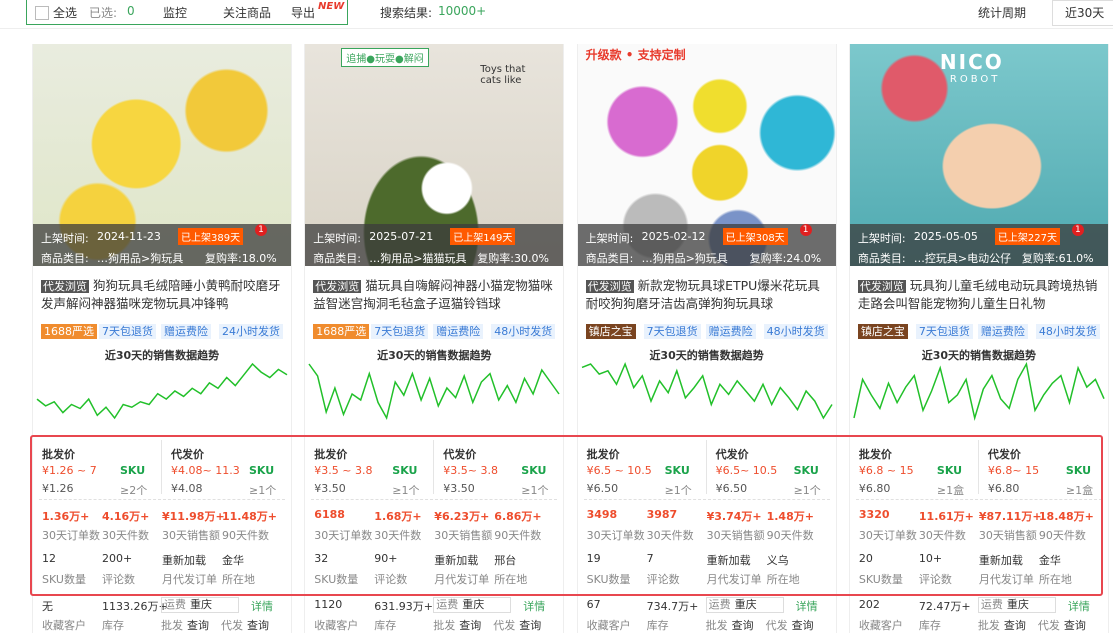 The image size is (1113, 633). What do you see at coordinates (504, 625) in the screenshot?
I see `dropship-label: 代发` at bounding box center [504, 625].